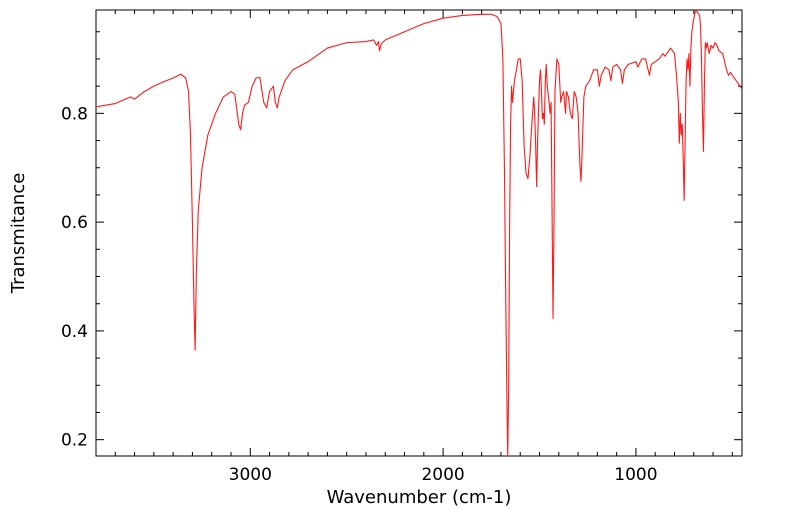 The height and width of the screenshot is (516, 799). What do you see at coordinates (74, 332) in the screenshot?
I see `y-tick-label: 0.4` at bounding box center [74, 332].